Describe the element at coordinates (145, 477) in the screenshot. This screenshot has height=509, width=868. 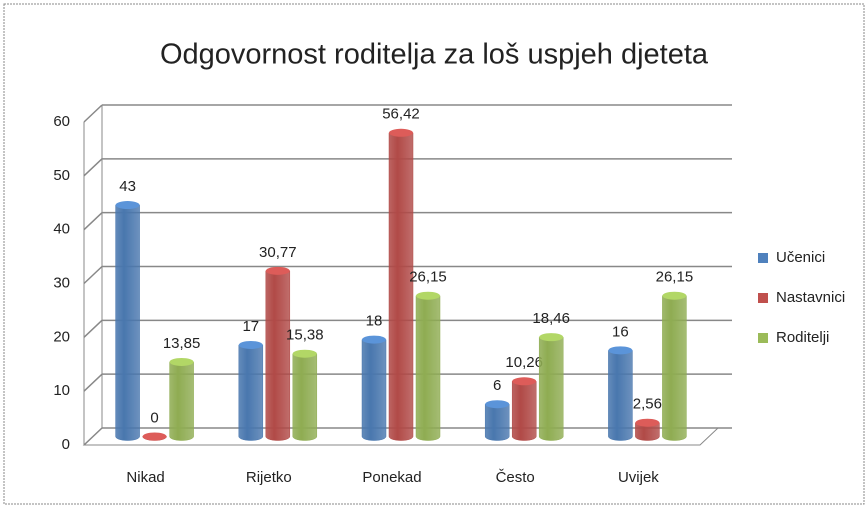
I see `x-tick-label: Nikad` at that location.